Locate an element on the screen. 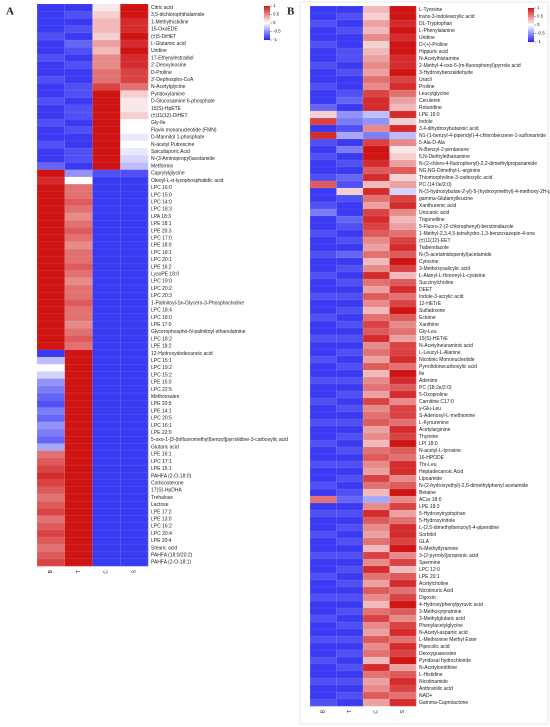 This screenshot has width=550, height=727. row-label: LPC 16:2 is located at coordinates (161, 527).